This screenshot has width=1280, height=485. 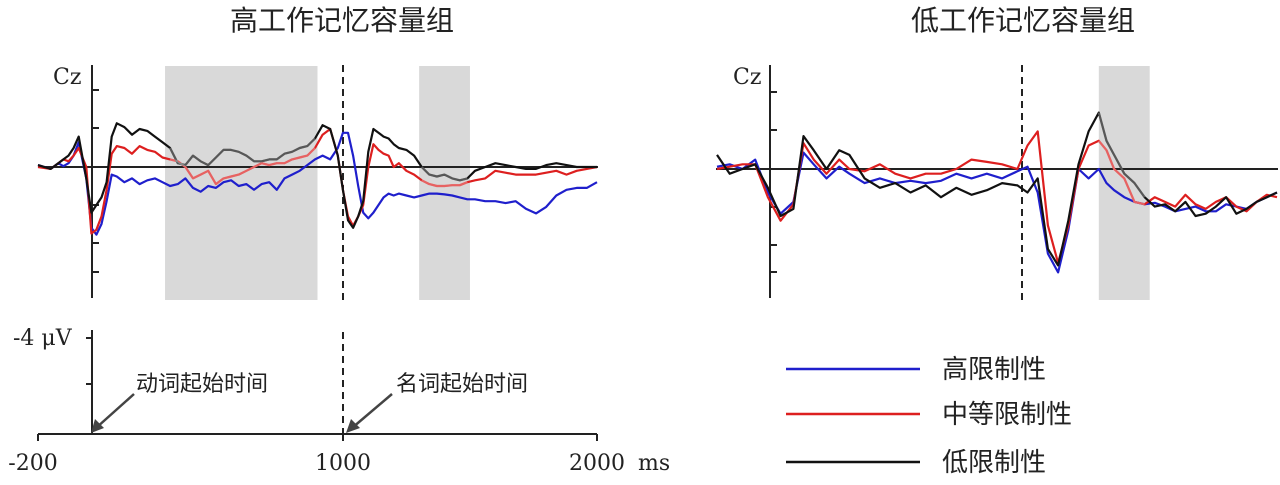 I want to click on left-channel-label: Cz, so click(x=67, y=77).